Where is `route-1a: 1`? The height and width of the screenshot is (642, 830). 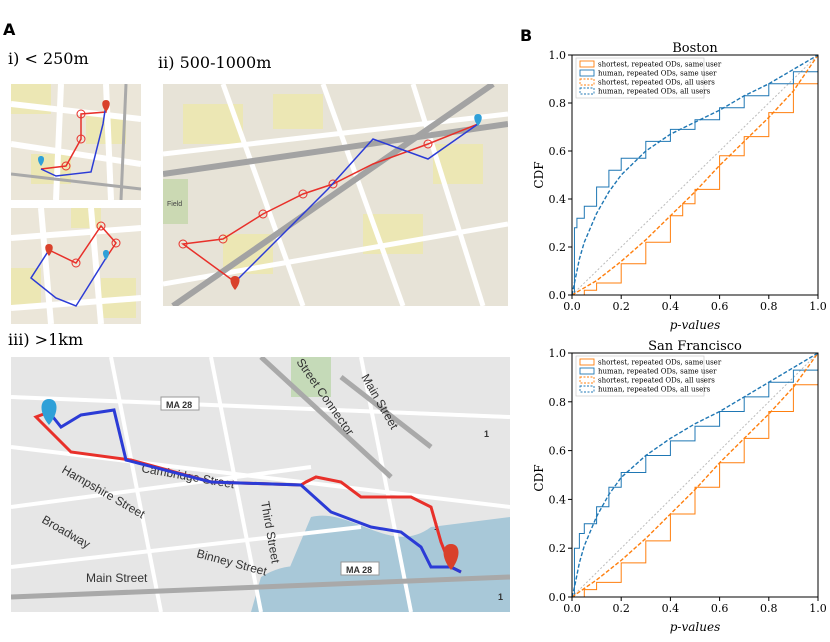
route-1a: 1 is located at coordinates (486, 434).